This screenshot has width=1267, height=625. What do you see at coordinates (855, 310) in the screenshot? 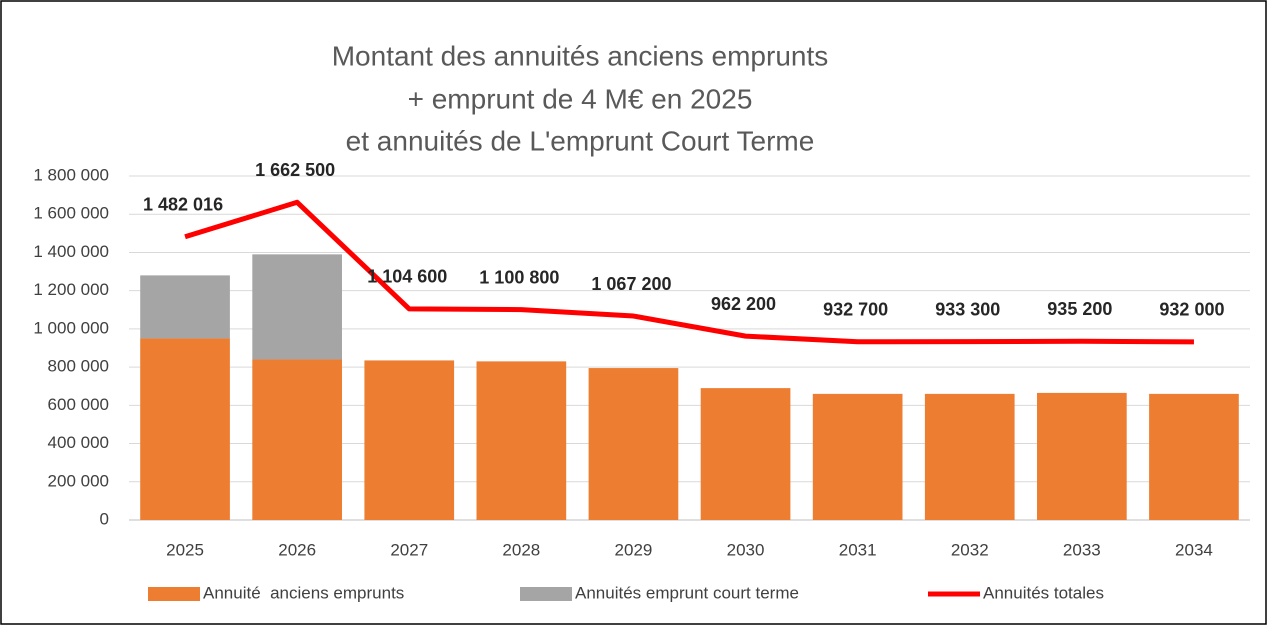
I see `data-label: 932 700` at bounding box center [855, 310].